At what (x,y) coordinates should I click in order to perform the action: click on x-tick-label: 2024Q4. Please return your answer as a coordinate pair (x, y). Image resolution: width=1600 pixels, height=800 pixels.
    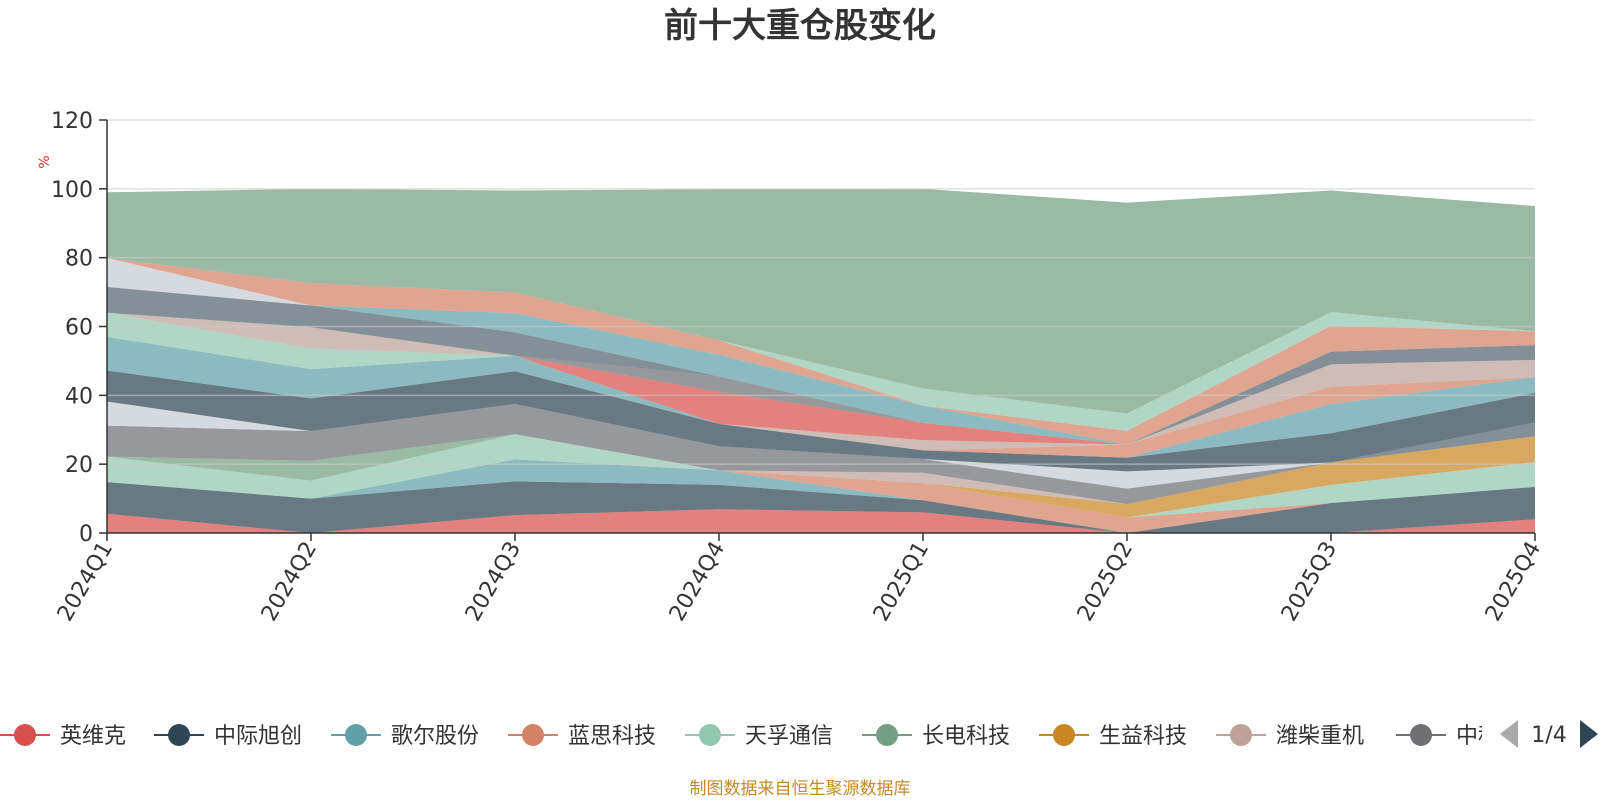
    Looking at the image, I should click on (697, 582).